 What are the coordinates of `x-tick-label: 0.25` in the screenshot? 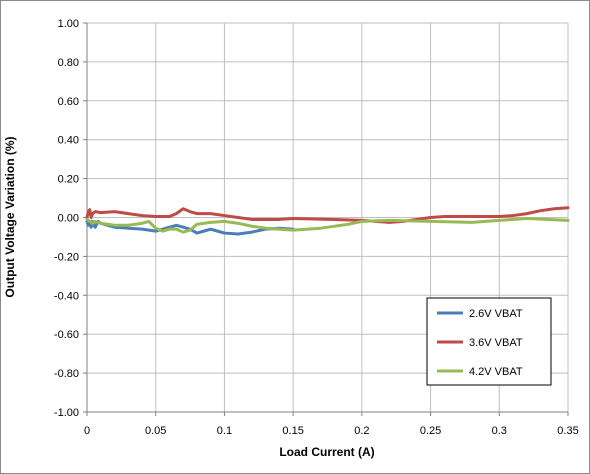 It's located at (430, 431).